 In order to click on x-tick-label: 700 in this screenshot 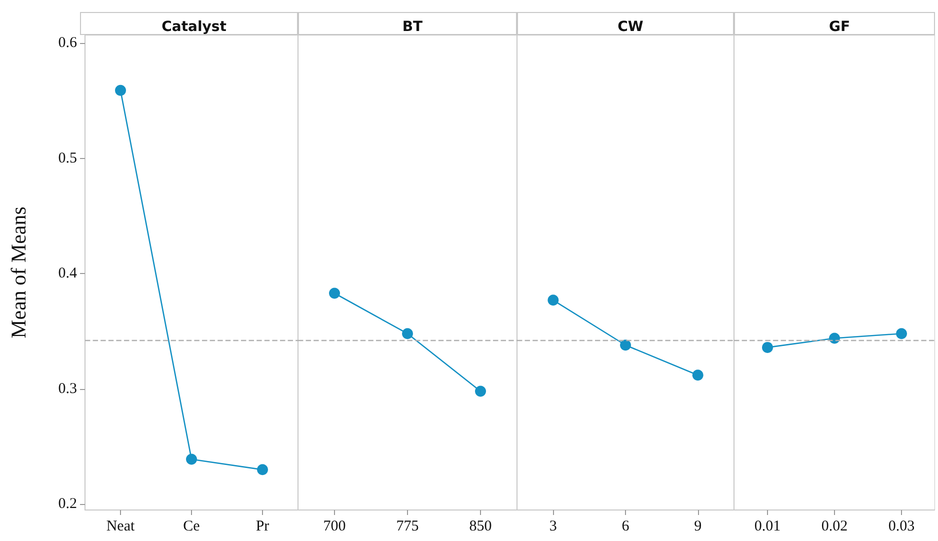, I will do `click(334, 526)`.